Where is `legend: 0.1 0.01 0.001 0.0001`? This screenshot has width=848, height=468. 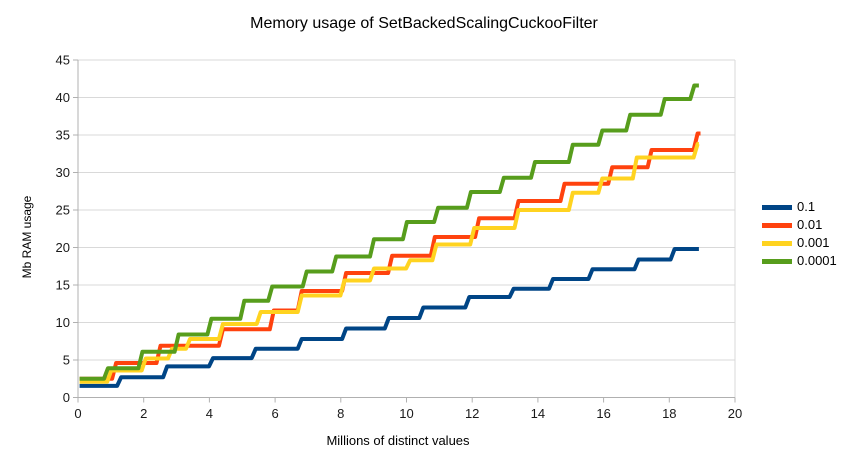
legend: 0.1 0.01 0.001 0.0001 is located at coordinates (799, 234).